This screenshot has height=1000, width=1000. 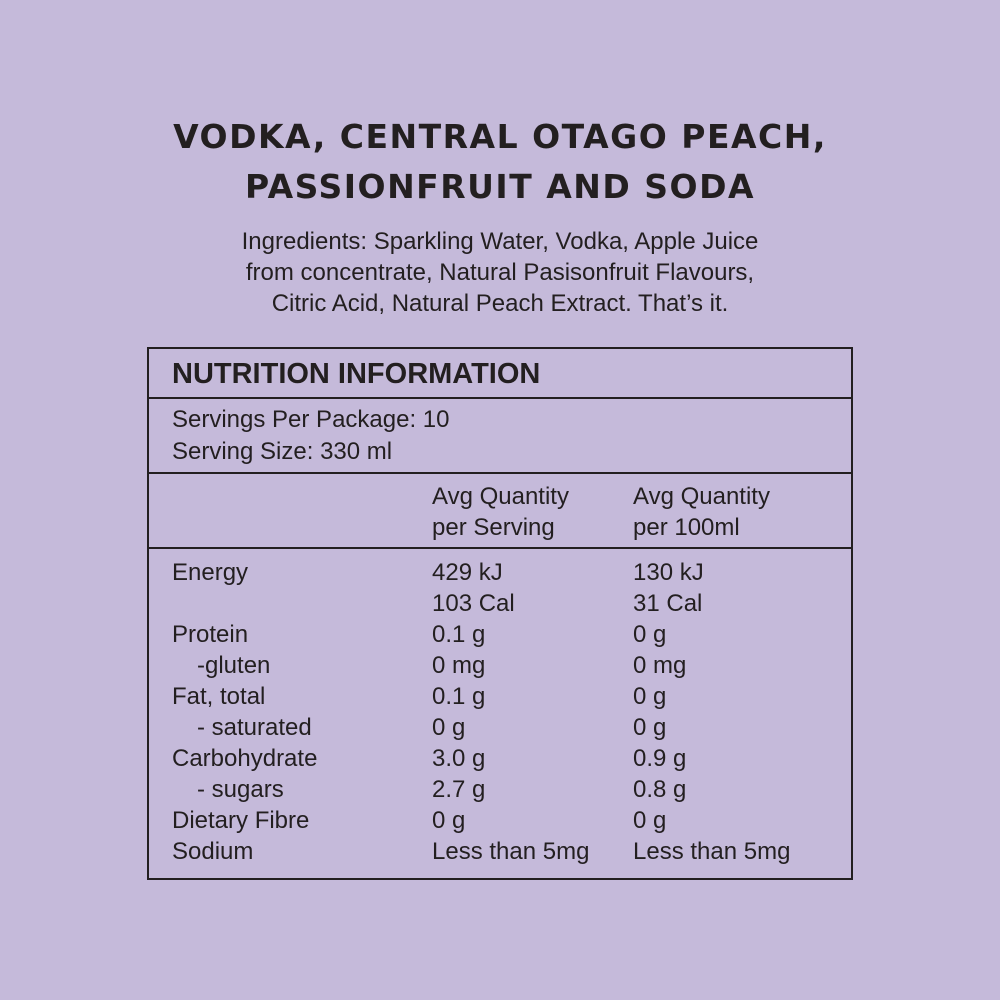 I want to click on product-title-line-1: Vodka, Central Otago Peach,, so click(x=500, y=136).